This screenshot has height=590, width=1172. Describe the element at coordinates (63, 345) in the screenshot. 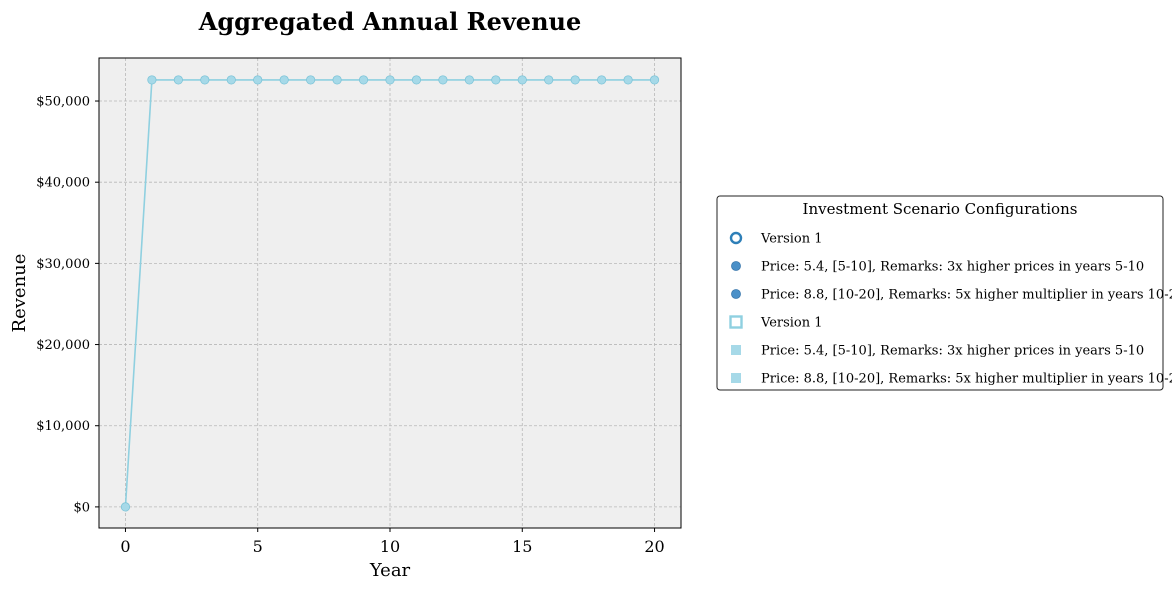

I see `y-tick-label: $20,000` at that location.